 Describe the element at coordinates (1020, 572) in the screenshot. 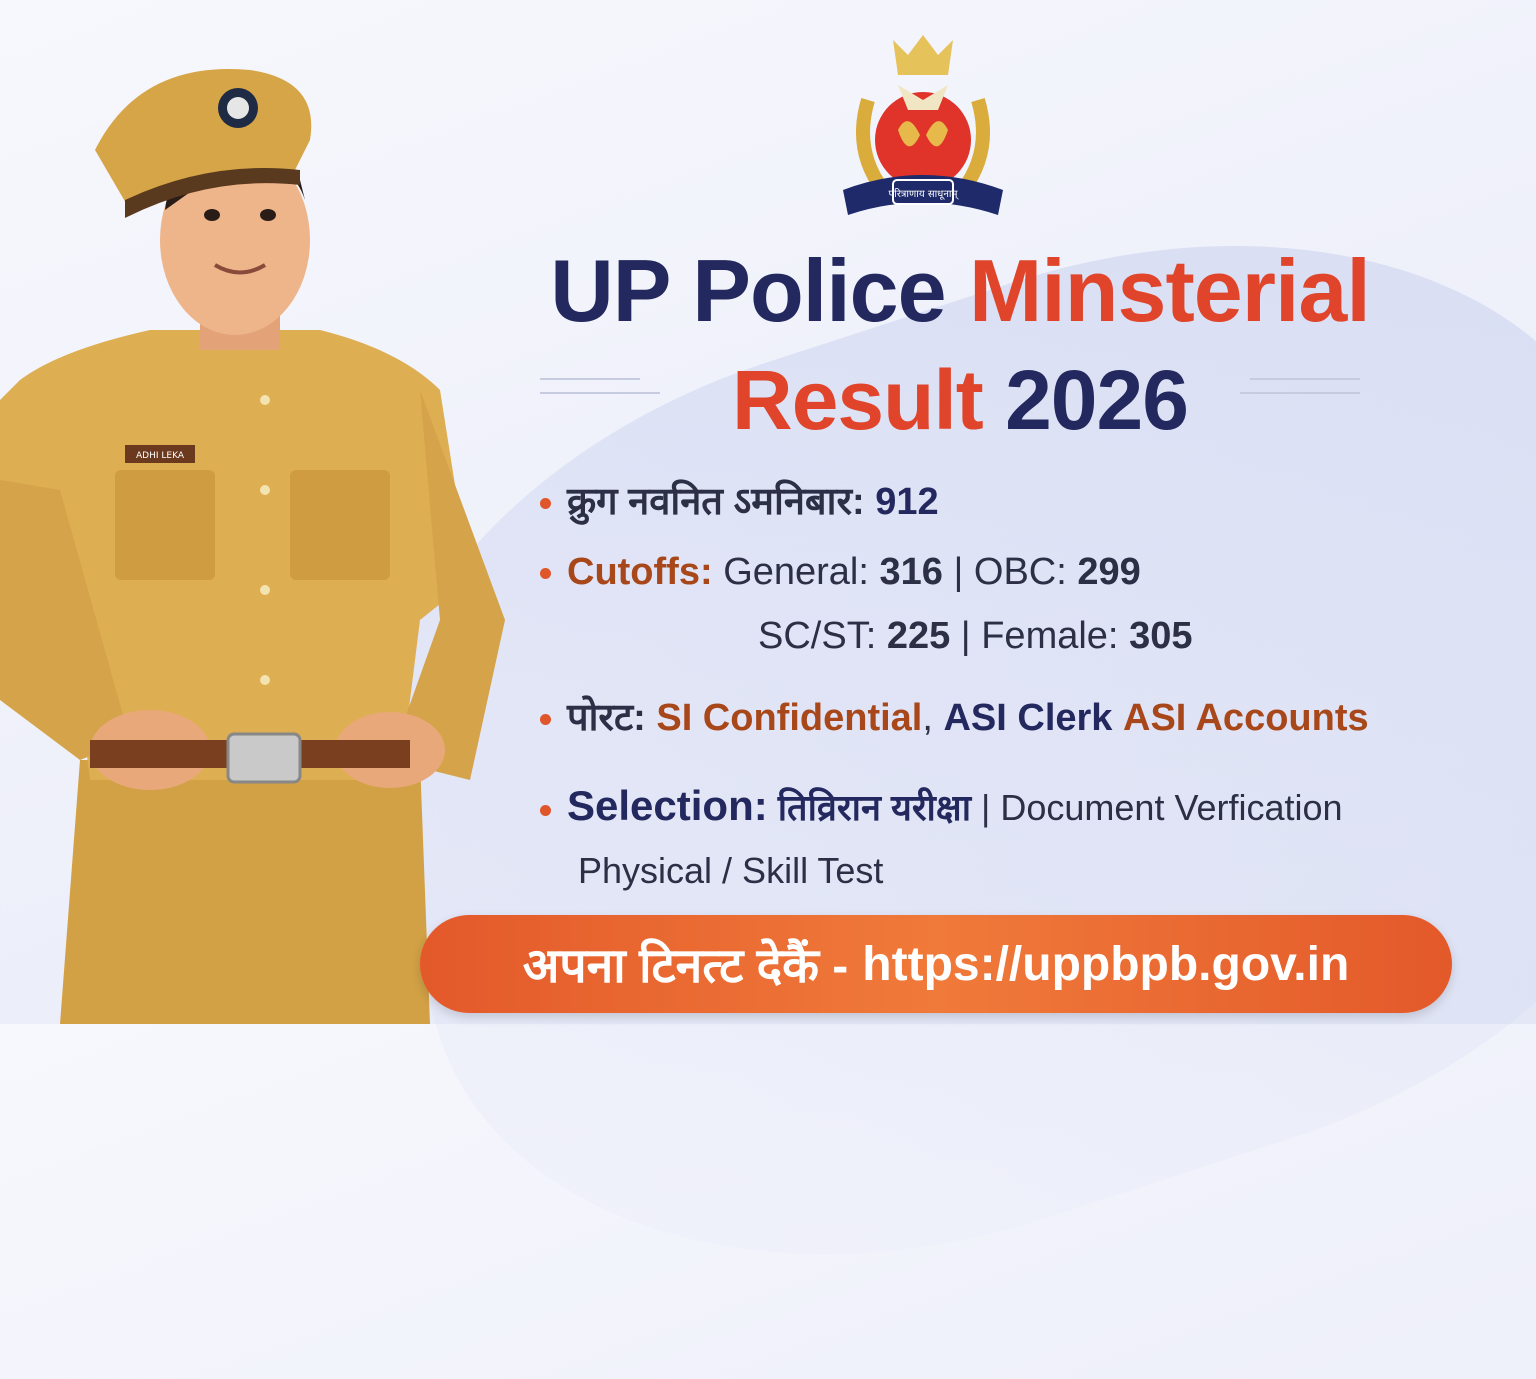

I see `obc-label: OBC:` at that location.